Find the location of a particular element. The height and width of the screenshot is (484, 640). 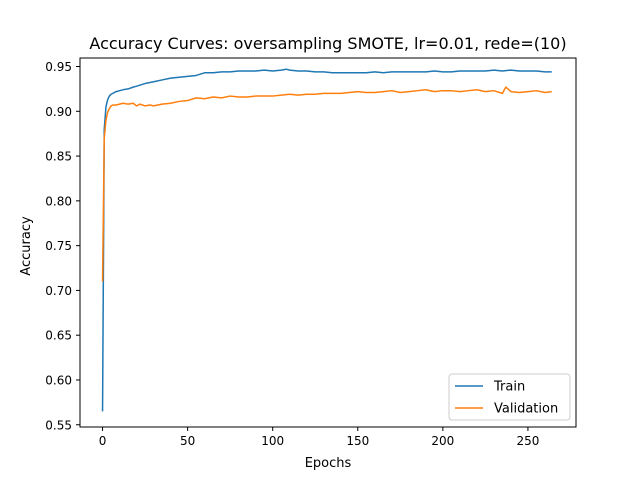

x-tick-label: 150 is located at coordinates (357, 441).